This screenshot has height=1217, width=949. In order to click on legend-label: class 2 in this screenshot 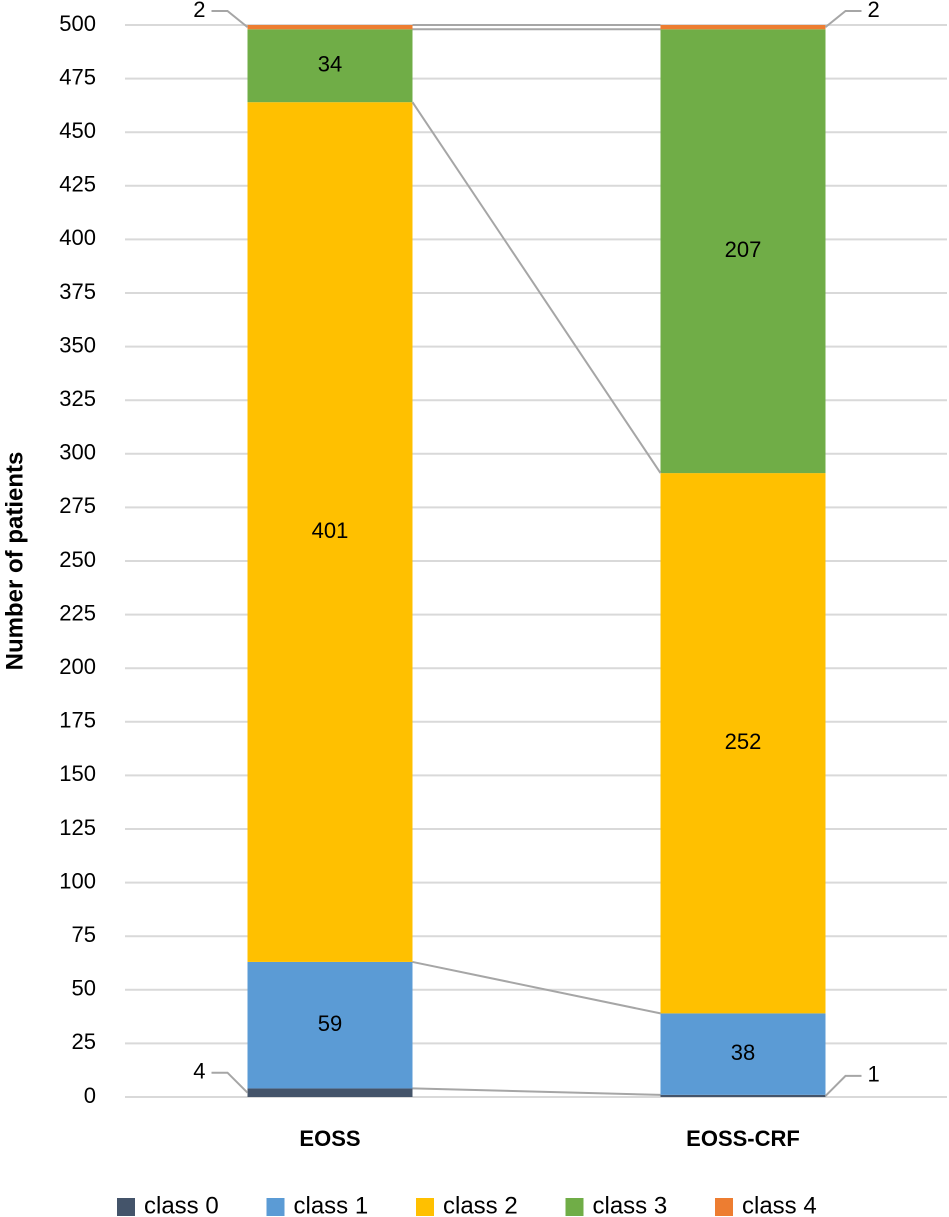, I will do `click(480, 1204)`.